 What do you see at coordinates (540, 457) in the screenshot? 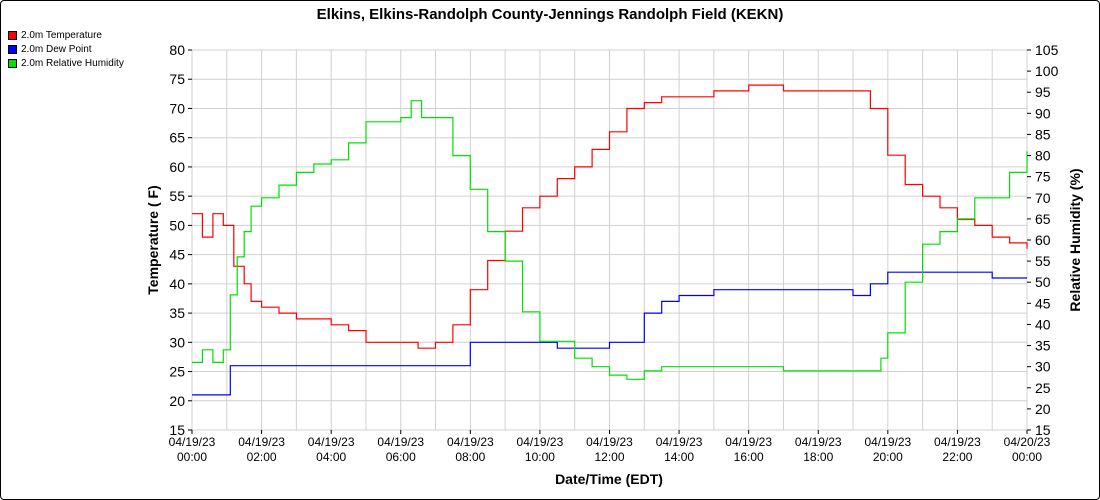
I see `x-tick-time: 10:00` at bounding box center [540, 457].